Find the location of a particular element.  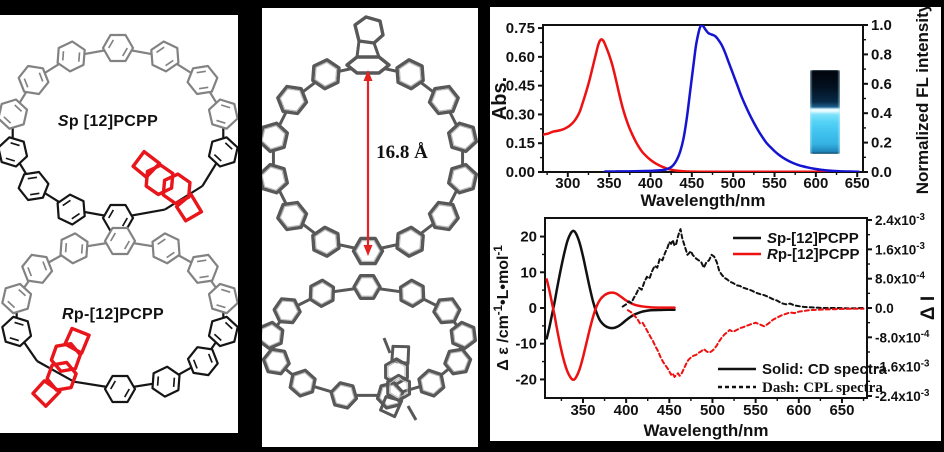

bridge-unit is located at coordinates (368, 45).